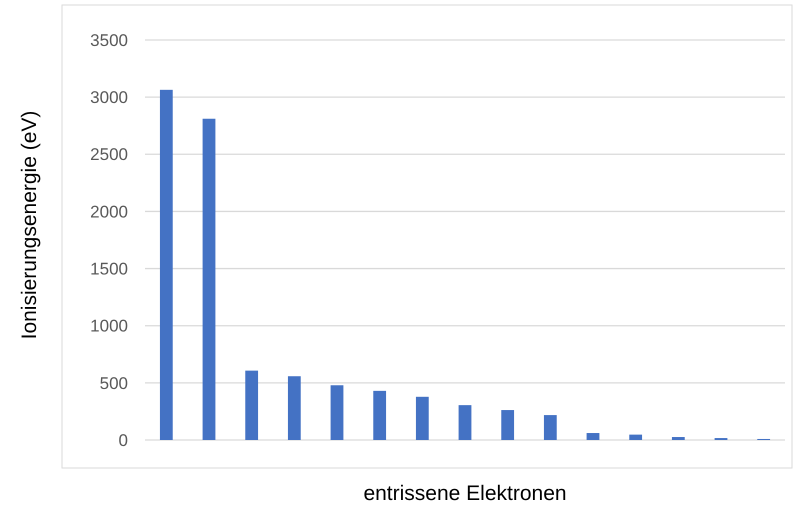 This screenshot has height=507, width=800. I want to click on y-tick-label: 500, so click(114, 383).